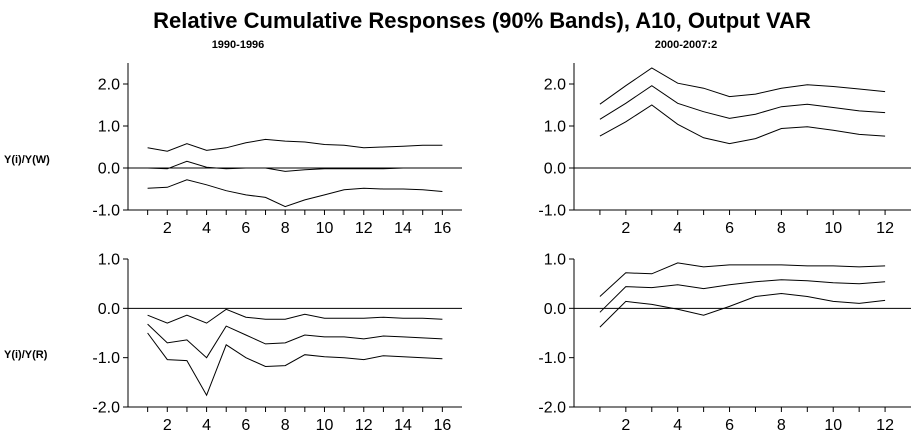  Describe the element at coordinates (27, 160) in the screenshot. I see `row-label-top: Y(i)/Y(W)` at that location.